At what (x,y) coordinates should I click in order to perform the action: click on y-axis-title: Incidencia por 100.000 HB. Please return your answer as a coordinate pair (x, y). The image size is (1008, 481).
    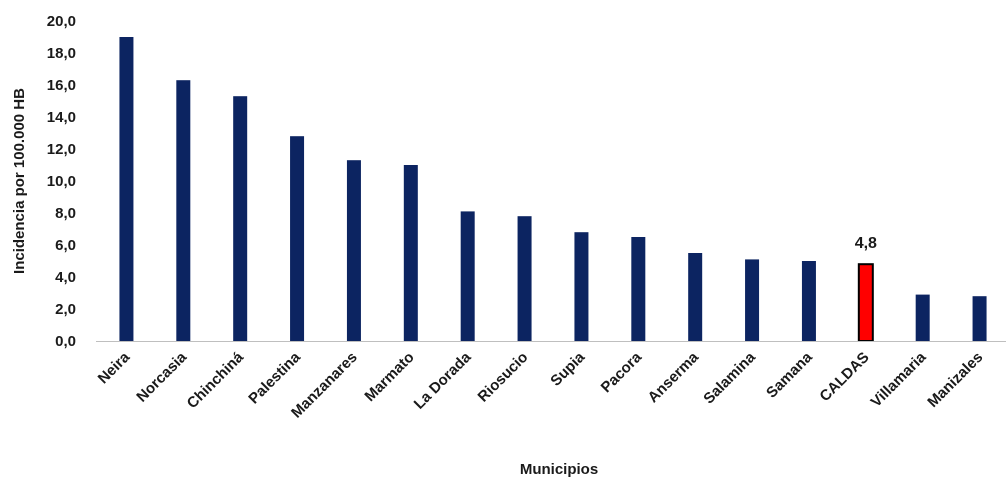
    Looking at the image, I should click on (19, 181).